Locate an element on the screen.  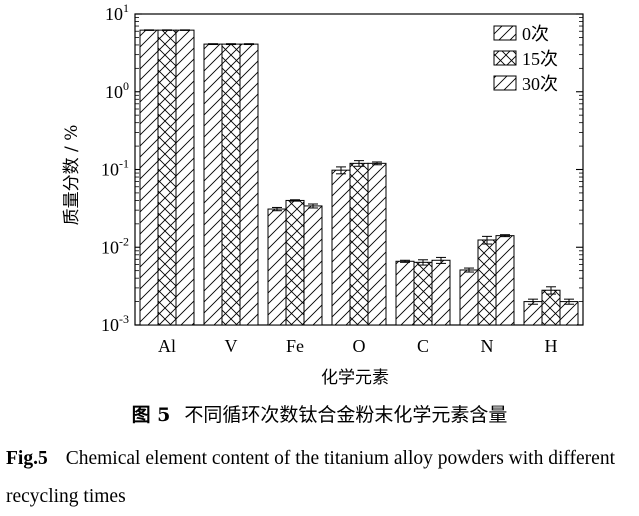
legend-label-0: 0次 is located at coordinates (535, 34).